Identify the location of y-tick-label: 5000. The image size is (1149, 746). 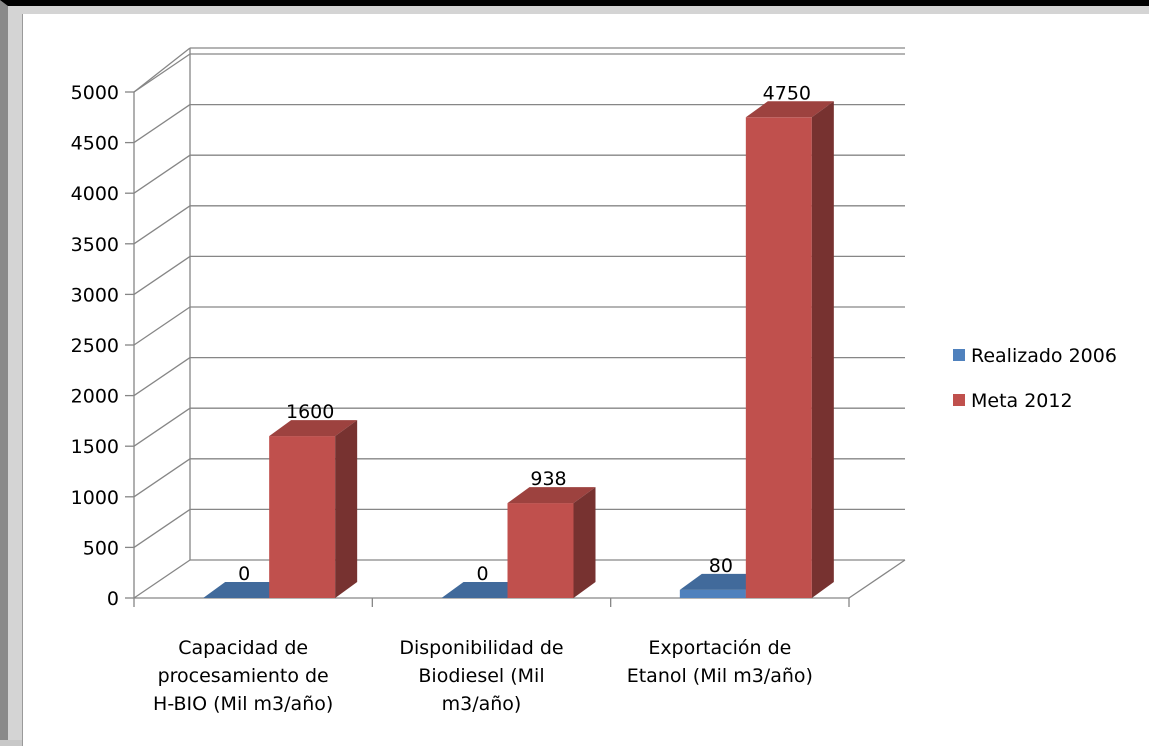
(95, 93).